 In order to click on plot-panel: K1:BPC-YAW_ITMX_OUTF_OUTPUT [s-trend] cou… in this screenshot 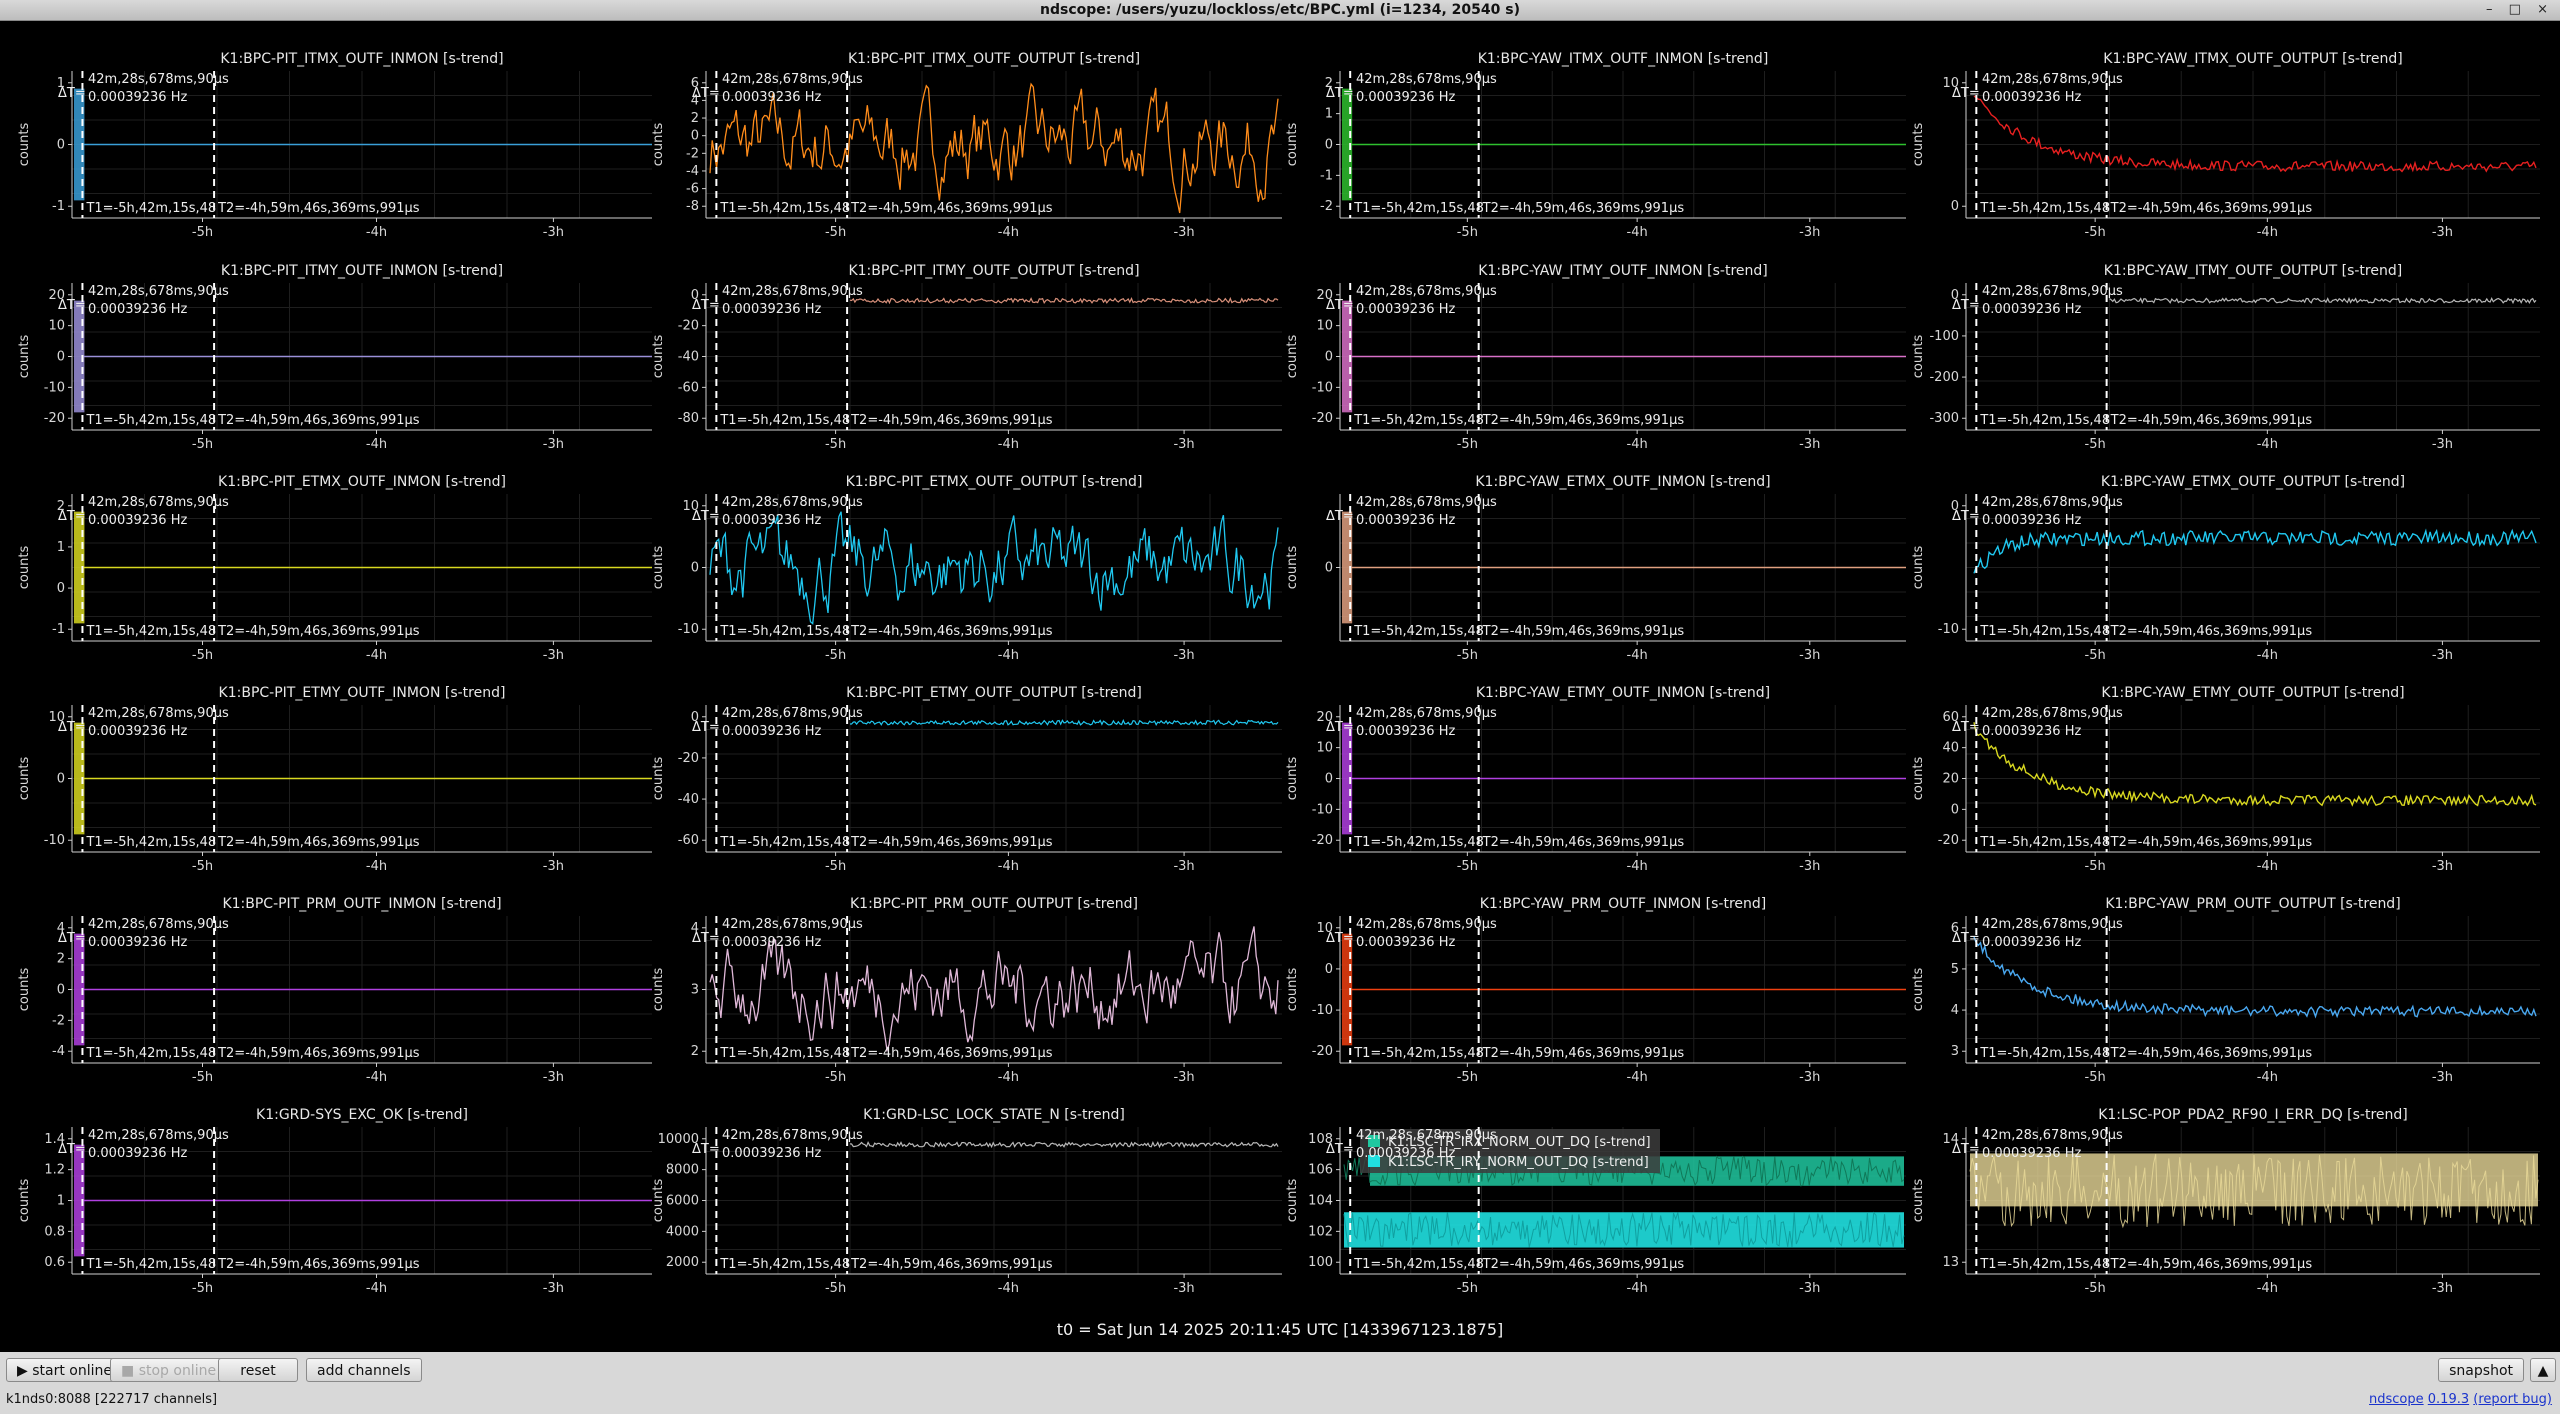, I will do `click(2225, 145)`.